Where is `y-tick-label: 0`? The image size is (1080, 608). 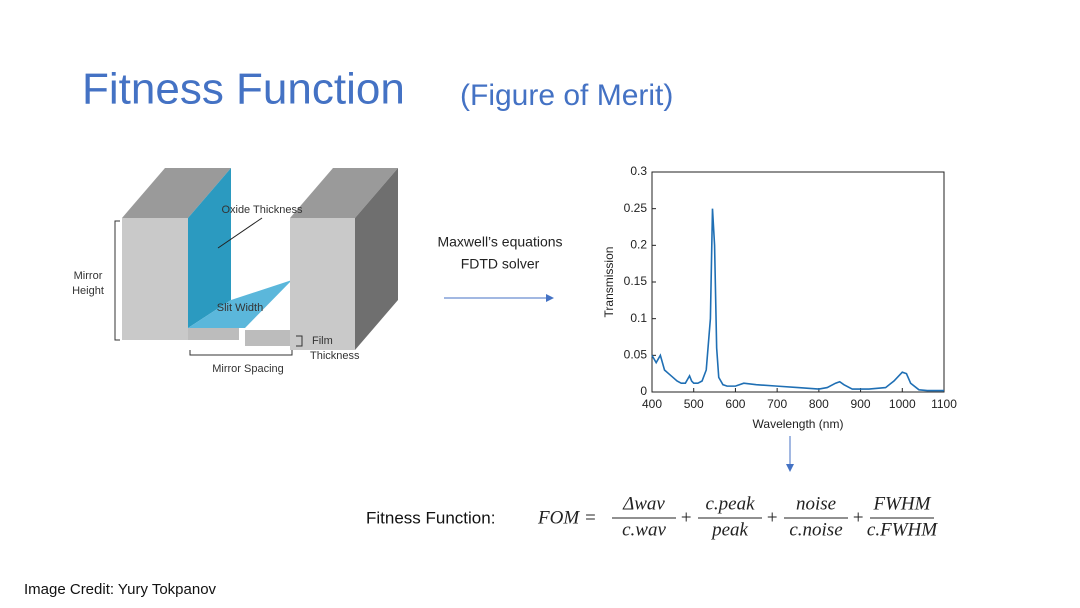 y-tick-label: 0 is located at coordinates (643, 391).